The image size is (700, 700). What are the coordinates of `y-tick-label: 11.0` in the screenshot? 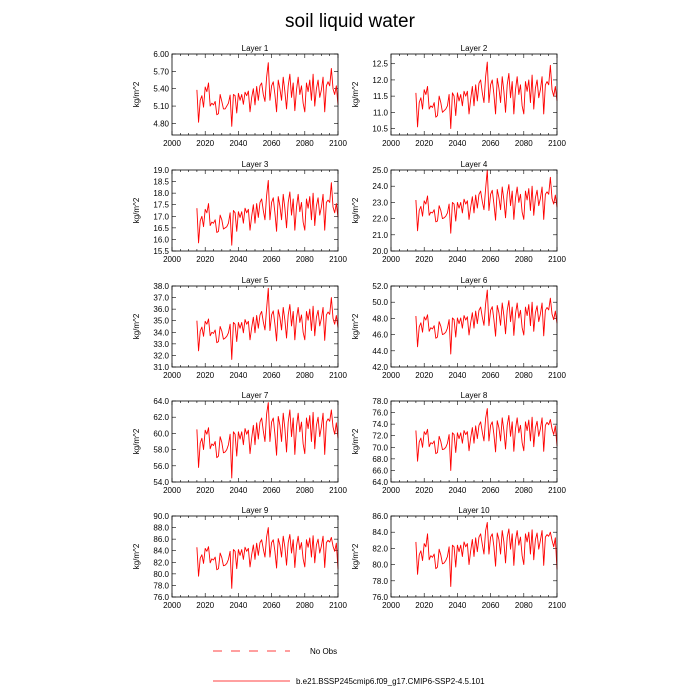 It's located at (381, 112).